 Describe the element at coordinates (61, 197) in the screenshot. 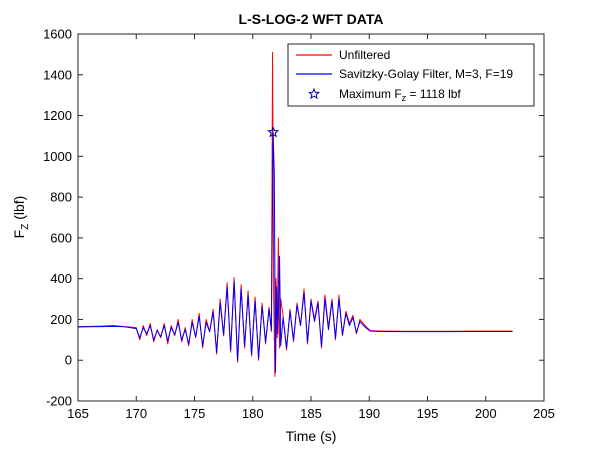

I see `y-tick-label: 800` at that location.